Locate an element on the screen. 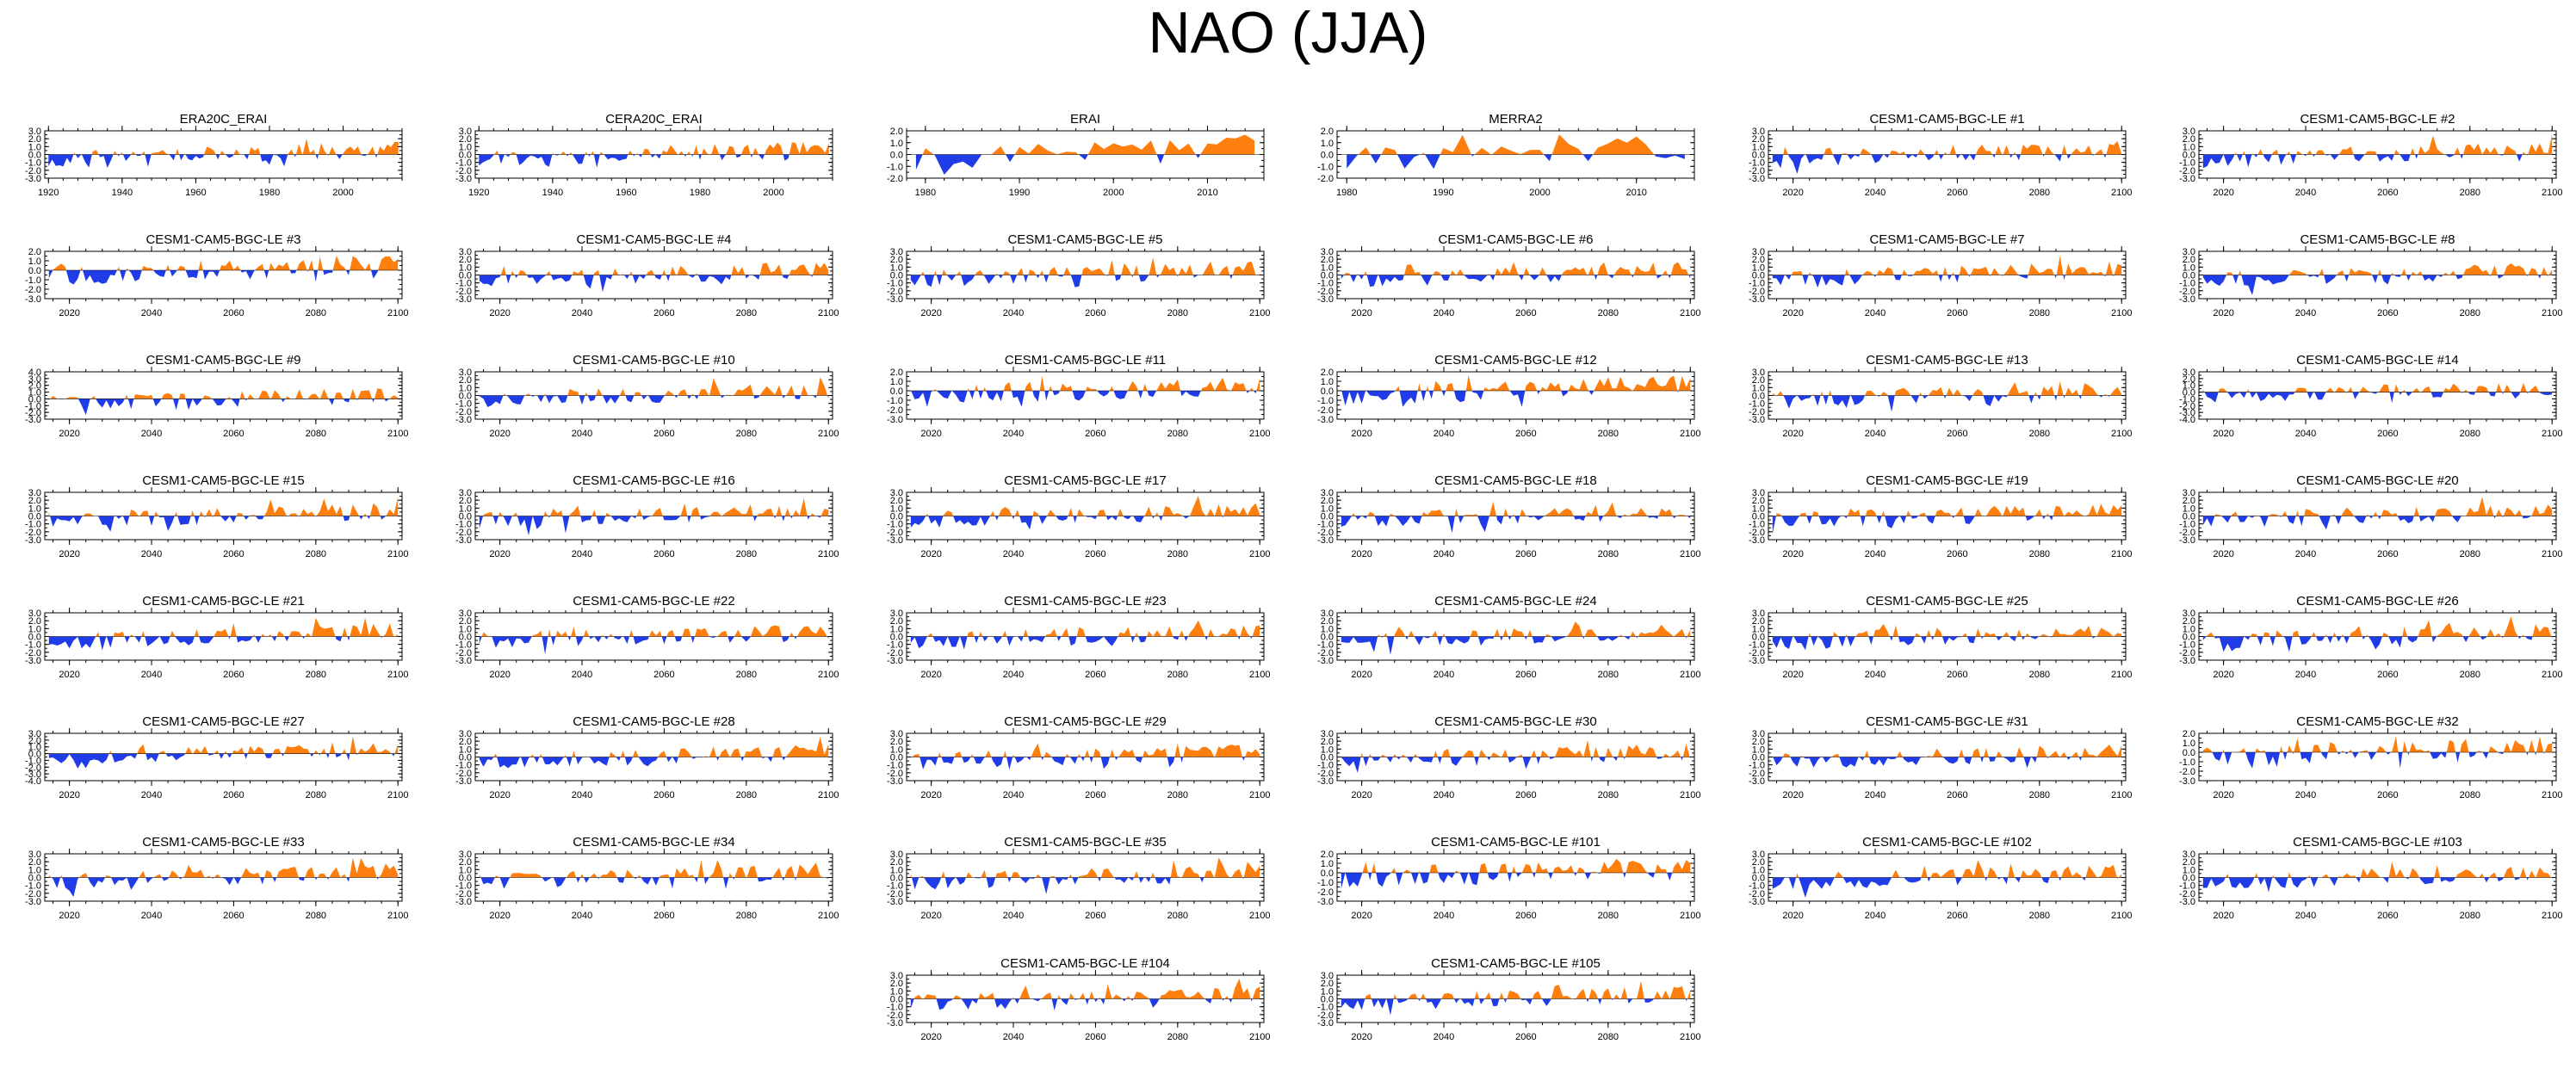 This screenshot has width=2576, height=1069. panel-title: CESM1-CAM5-BGC-LE #4 is located at coordinates (653, 240).